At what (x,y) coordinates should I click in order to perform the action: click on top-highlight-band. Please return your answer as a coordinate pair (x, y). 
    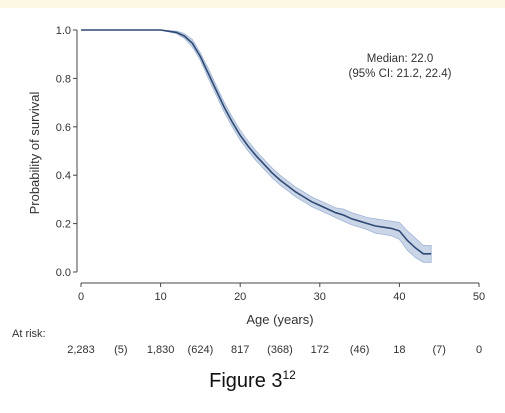
    Looking at the image, I should click on (252, 4).